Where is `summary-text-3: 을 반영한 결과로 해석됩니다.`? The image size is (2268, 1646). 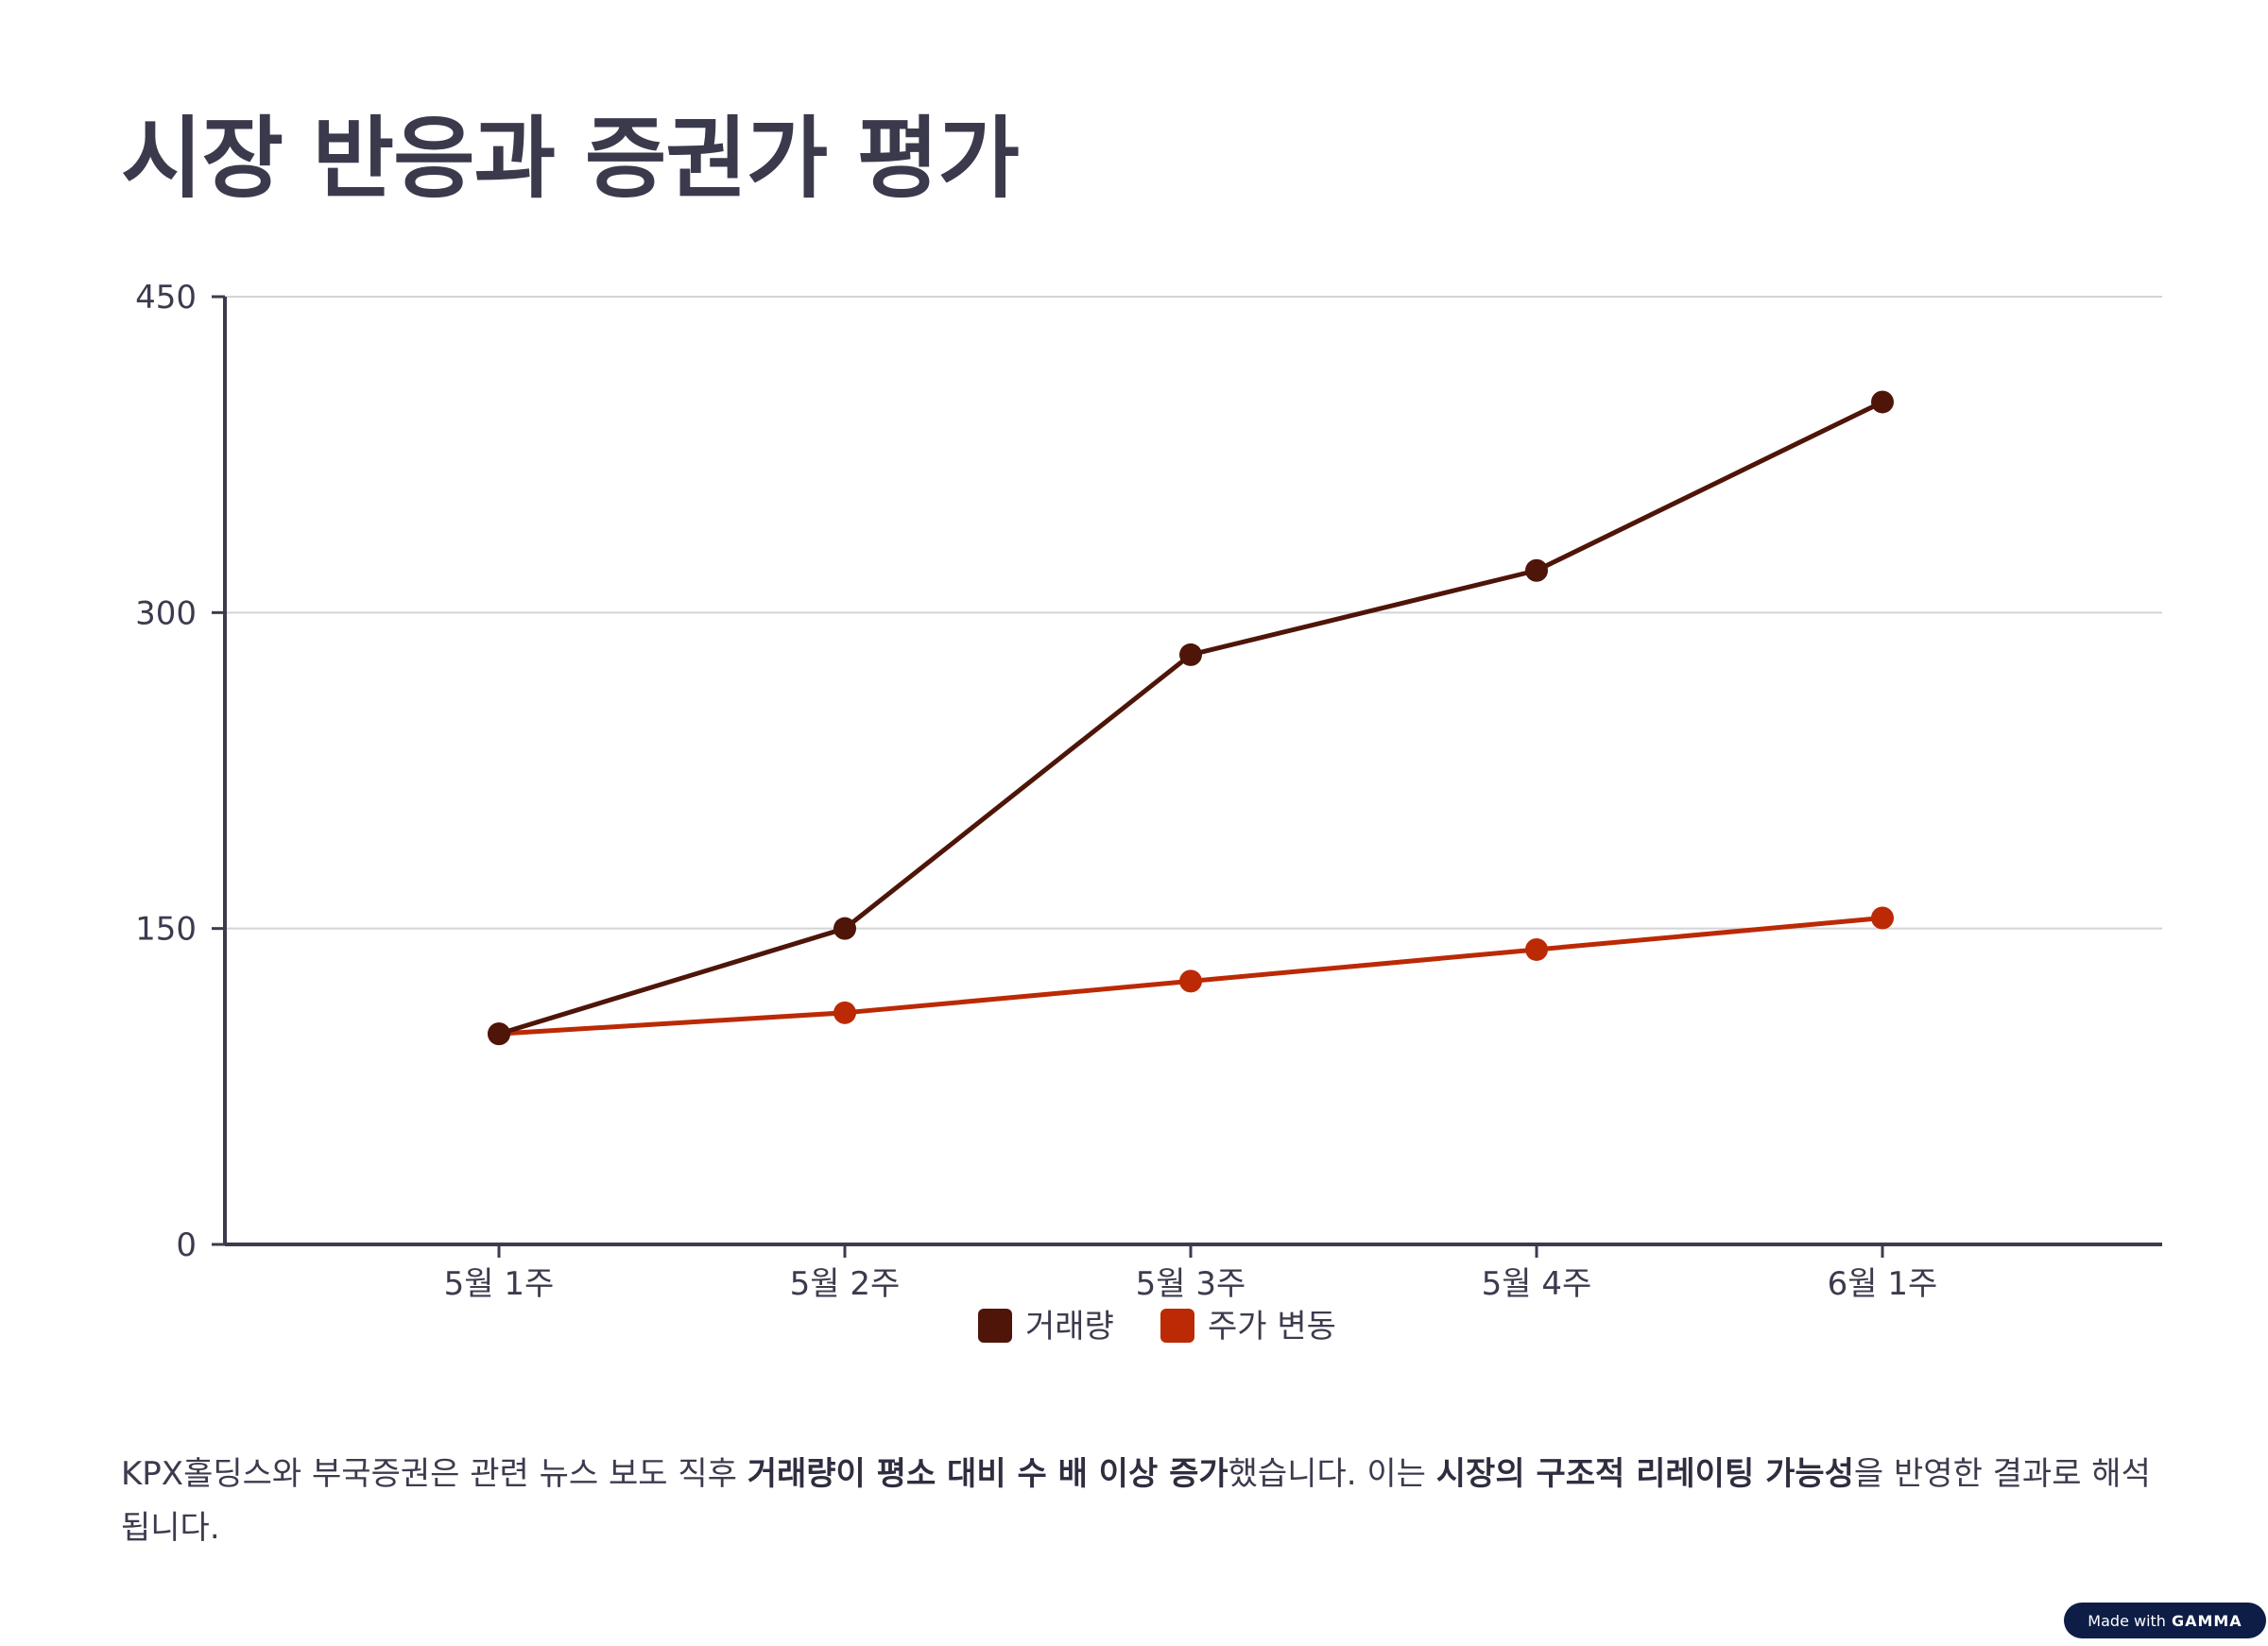
summary-text-3: 을 반영한 결과로 해석됩니다. is located at coordinates (1136, 1501).